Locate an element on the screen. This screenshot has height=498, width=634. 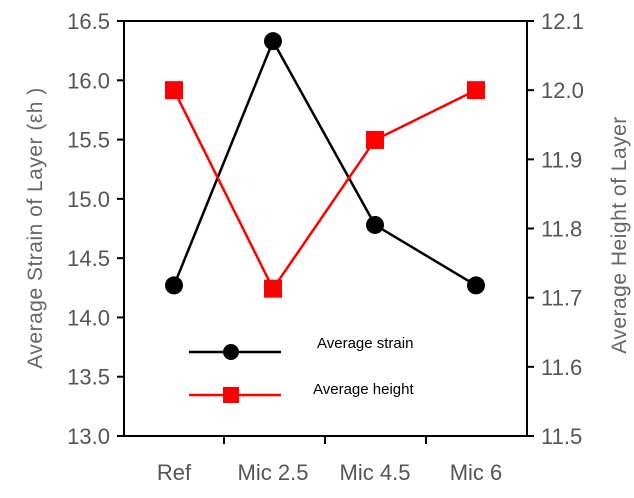
right-tick-label: 11.5 is located at coordinates (561, 436).